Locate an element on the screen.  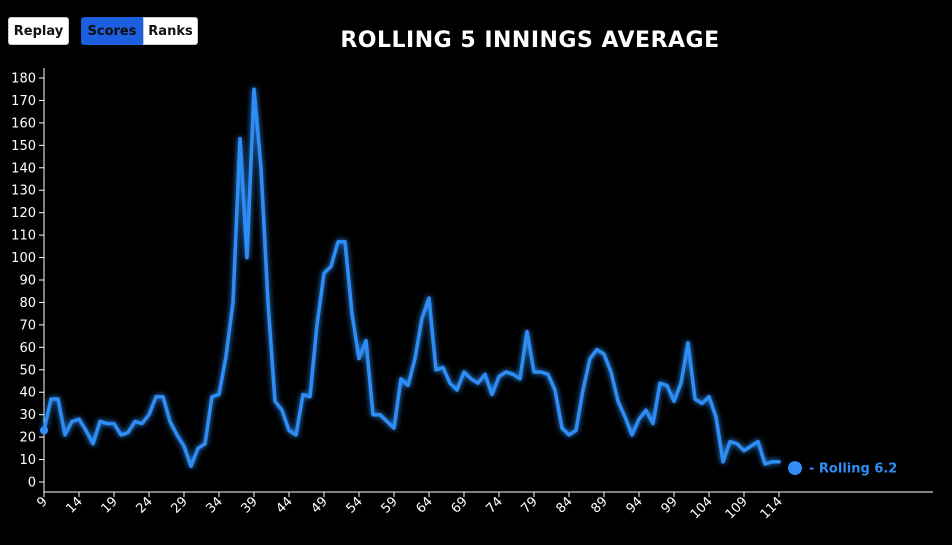
x-tick-label: 24 is located at coordinates (145, 505).